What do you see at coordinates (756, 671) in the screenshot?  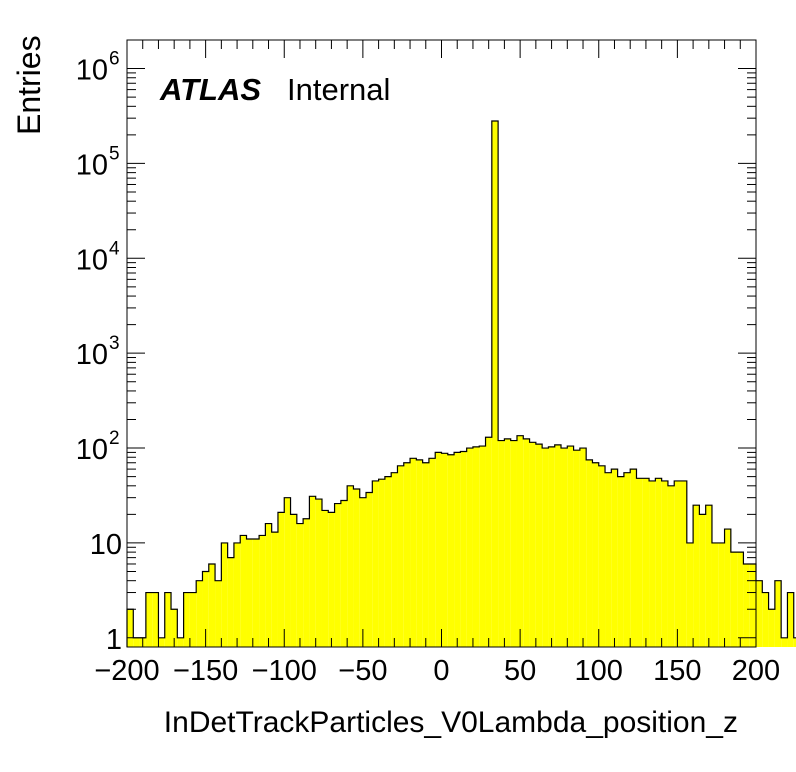 I see `x-tick-label: 200` at bounding box center [756, 671].